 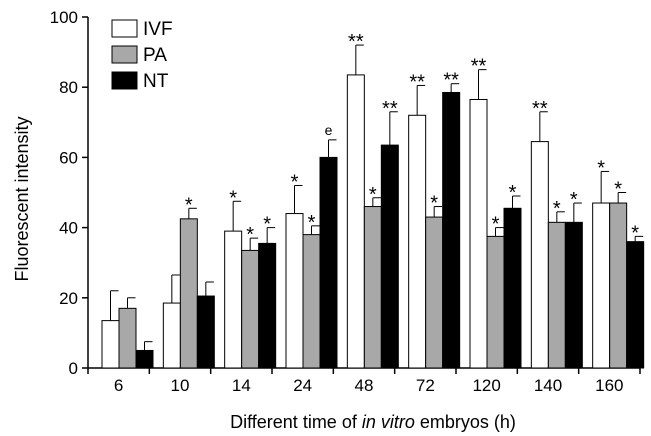 I want to click on legend-swatch-nt, so click(x=124, y=80).